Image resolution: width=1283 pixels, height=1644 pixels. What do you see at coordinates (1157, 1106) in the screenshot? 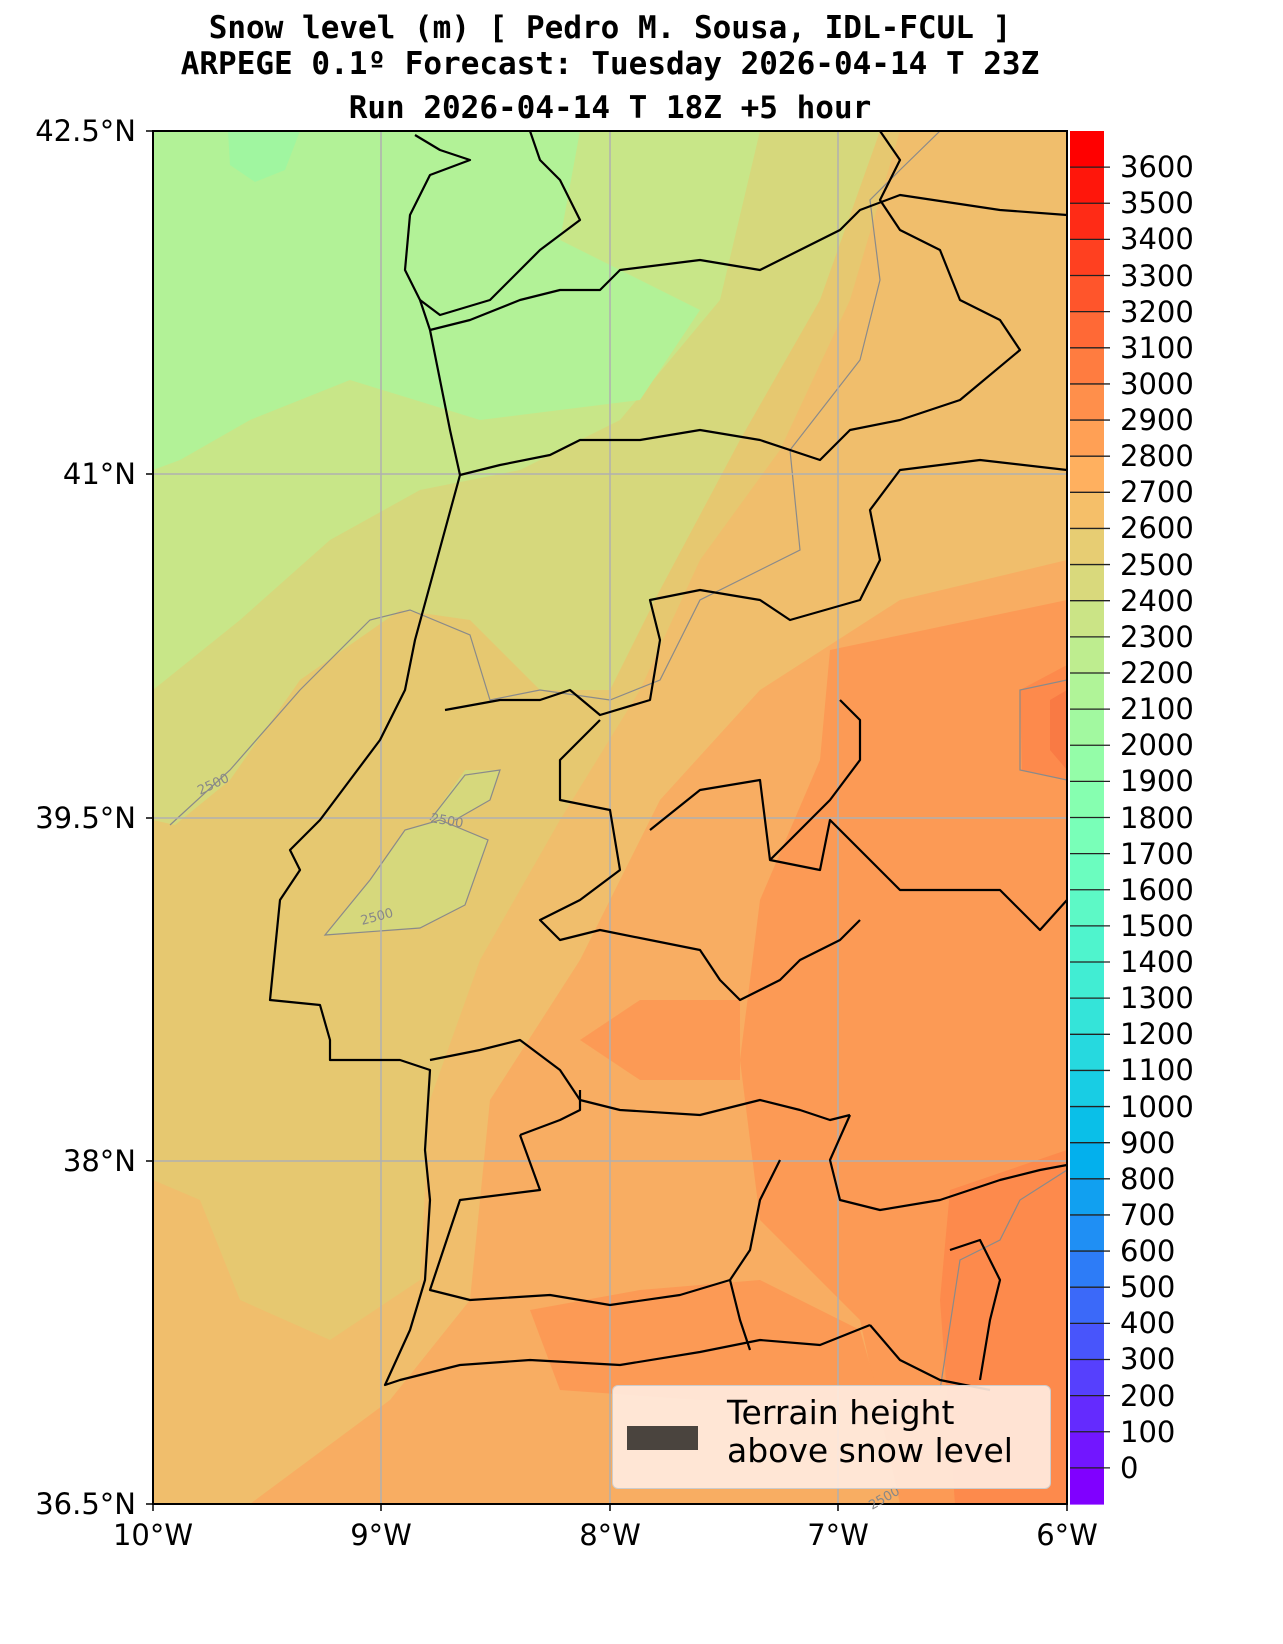
I see `colorbar-tick-label: 1000` at bounding box center [1157, 1106].